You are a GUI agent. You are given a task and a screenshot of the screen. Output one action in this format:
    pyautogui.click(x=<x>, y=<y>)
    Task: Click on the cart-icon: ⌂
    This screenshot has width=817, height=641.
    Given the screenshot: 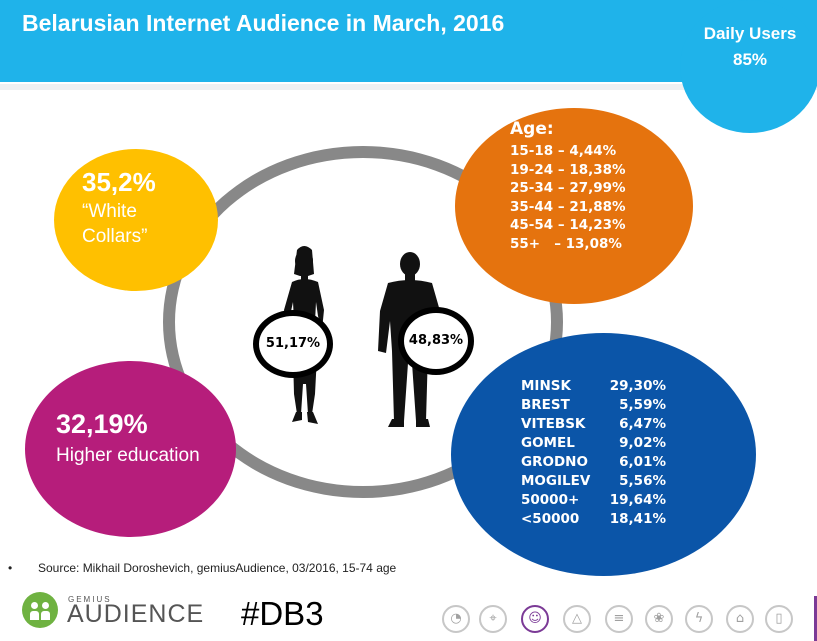 What is the action you would take?
    pyautogui.click(x=740, y=619)
    